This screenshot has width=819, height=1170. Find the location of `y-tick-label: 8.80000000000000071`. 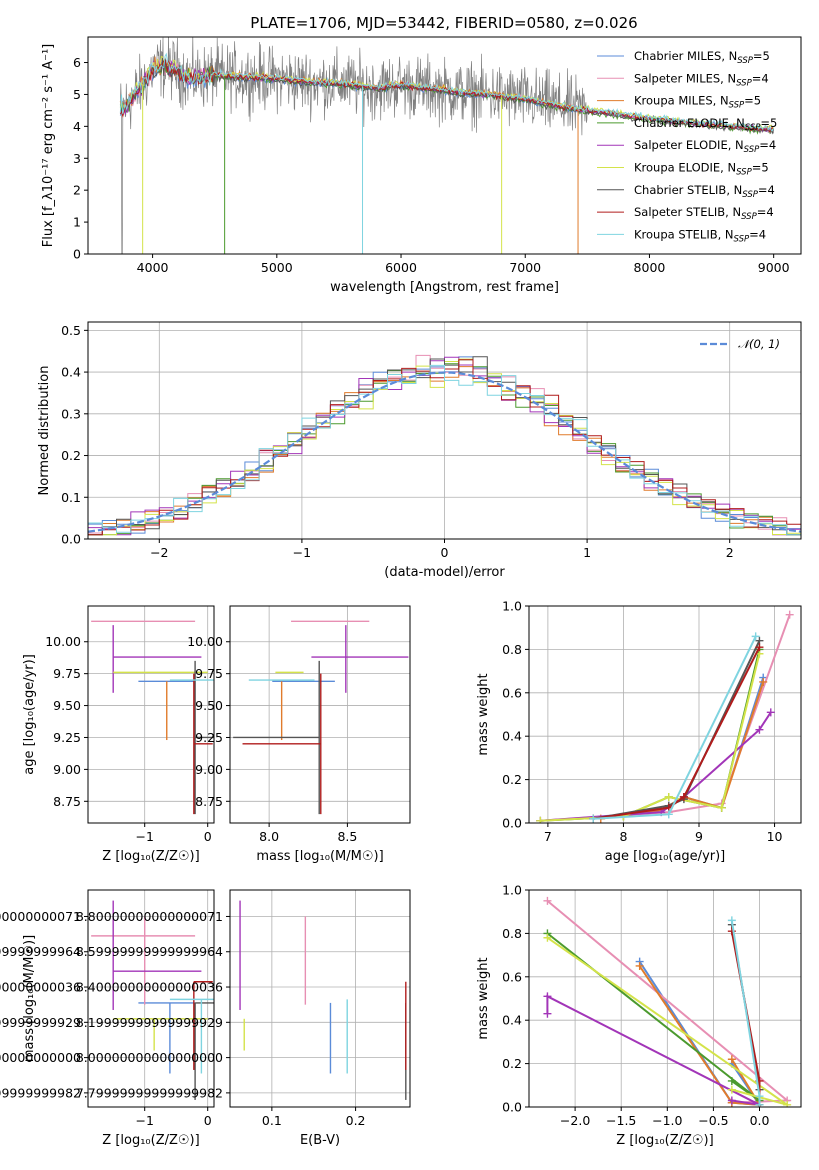

y-tick-label: 8.80000000000000071 is located at coordinates (149, 916).